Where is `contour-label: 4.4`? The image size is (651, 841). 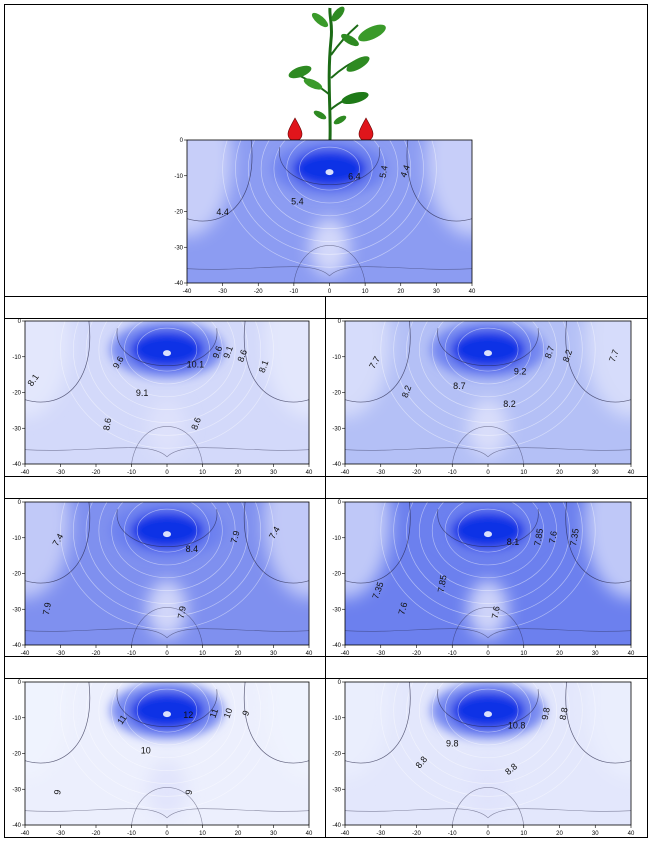 contour-label: 4.4 is located at coordinates (222, 212).